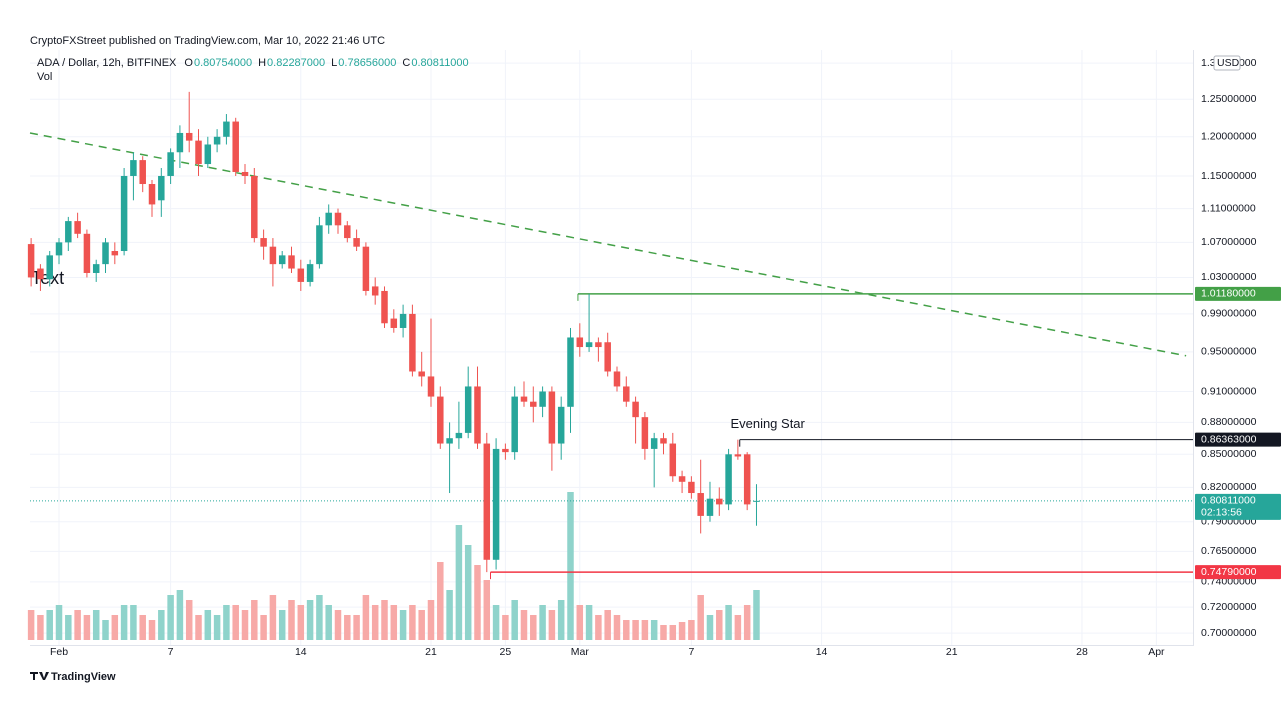 Image resolution: width=1284 pixels, height=706 pixels. Describe the element at coordinates (1228, 294) in the screenshot. I see `level-label: 1.01180000` at that location.